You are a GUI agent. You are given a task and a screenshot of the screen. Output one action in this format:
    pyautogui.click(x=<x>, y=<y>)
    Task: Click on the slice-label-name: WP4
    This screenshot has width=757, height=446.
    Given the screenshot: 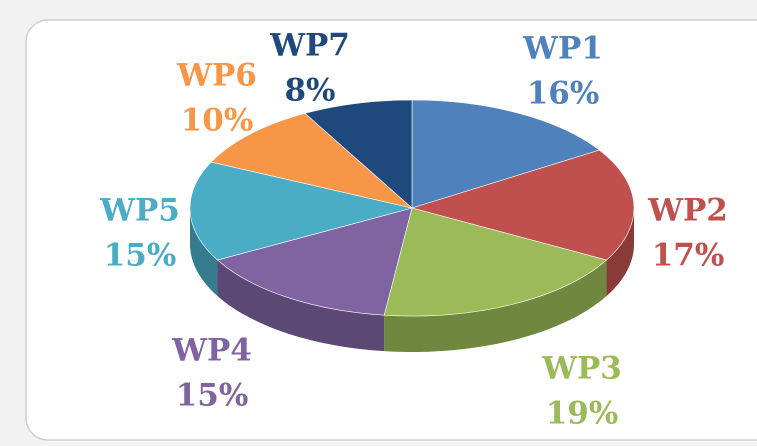 What is the action you would take?
    pyautogui.click(x=211, y=351)
    